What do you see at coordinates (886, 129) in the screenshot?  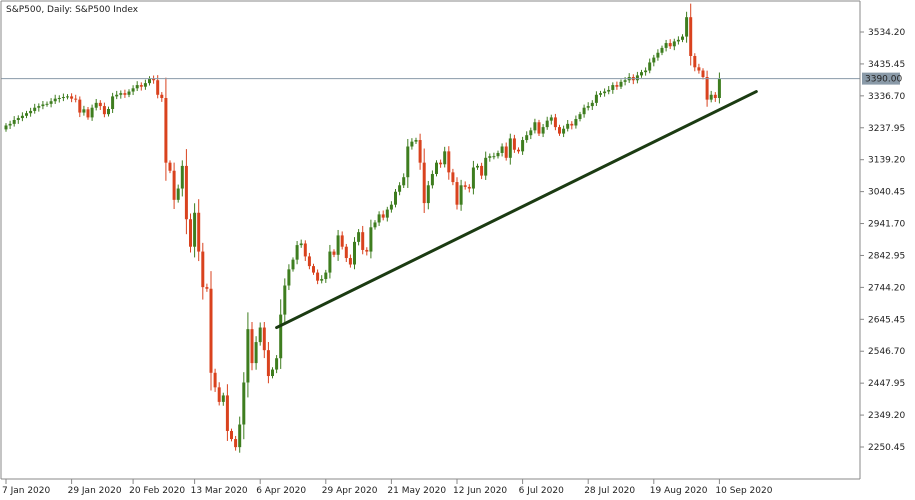 I see `y-tick-label: 3237.95` at bounding box center [886, 129].